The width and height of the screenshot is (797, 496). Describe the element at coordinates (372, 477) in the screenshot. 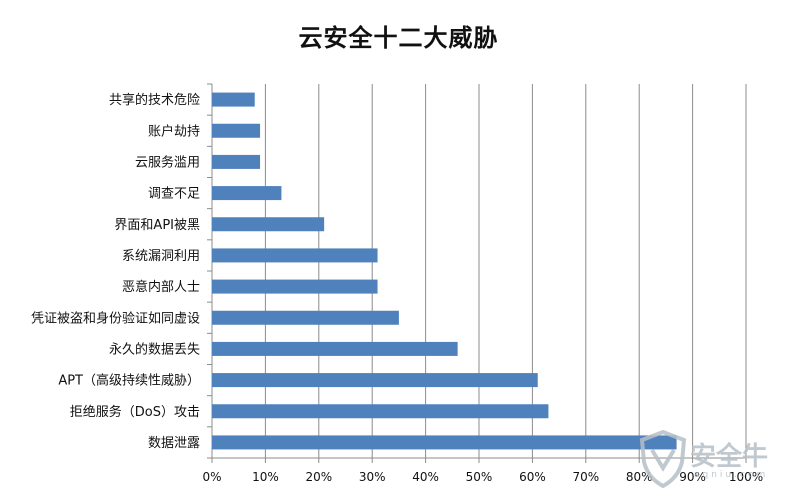

I see `x-tick-label: 30%` at that location.